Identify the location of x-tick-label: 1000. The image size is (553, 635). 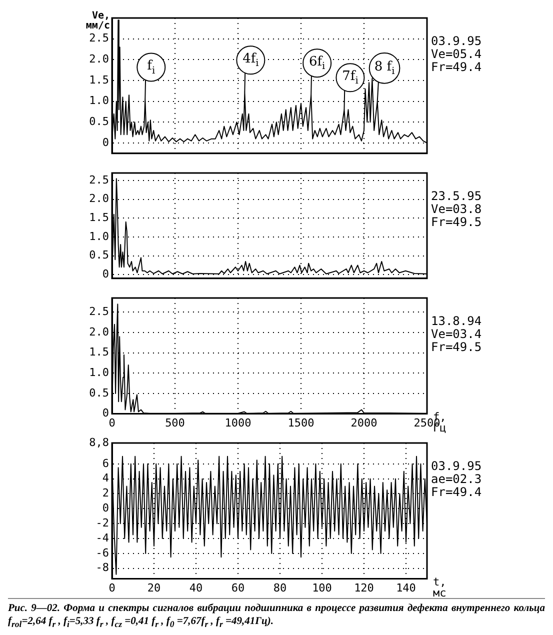
(238, 423).